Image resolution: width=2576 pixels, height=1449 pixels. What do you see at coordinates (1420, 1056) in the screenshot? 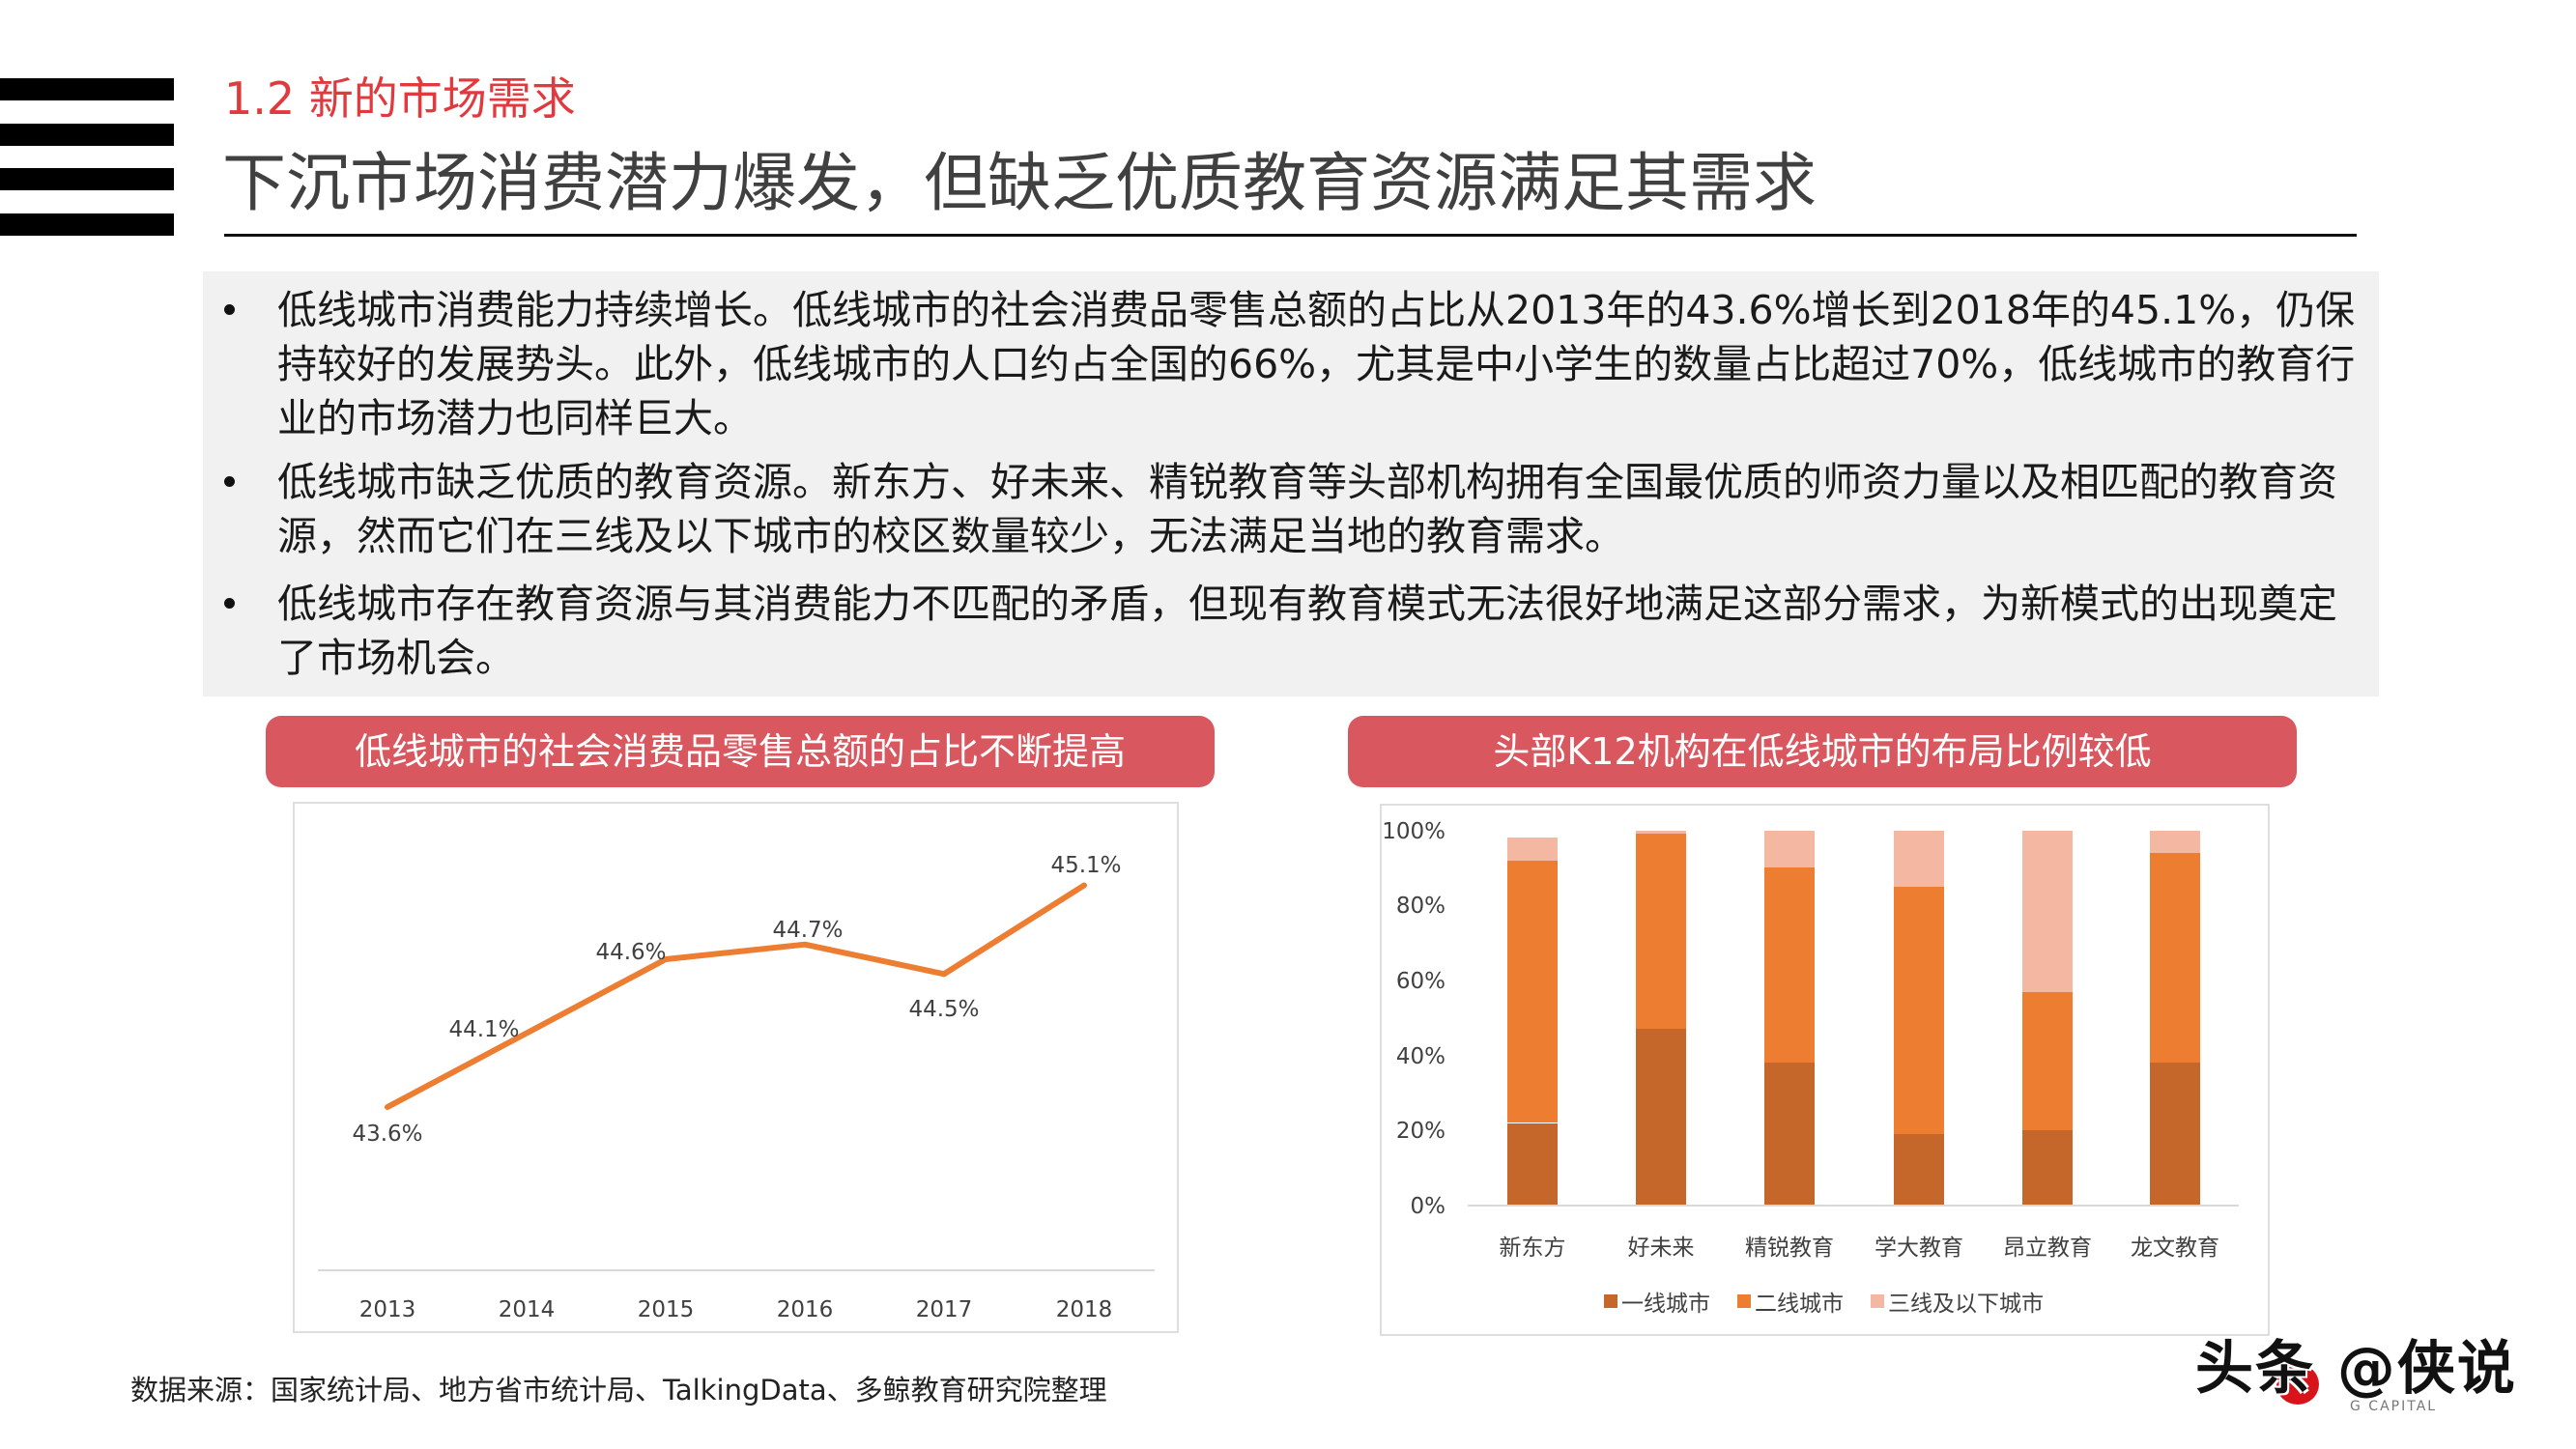
I see `y-tick: 40%` at bounding box center [1420, 1056].